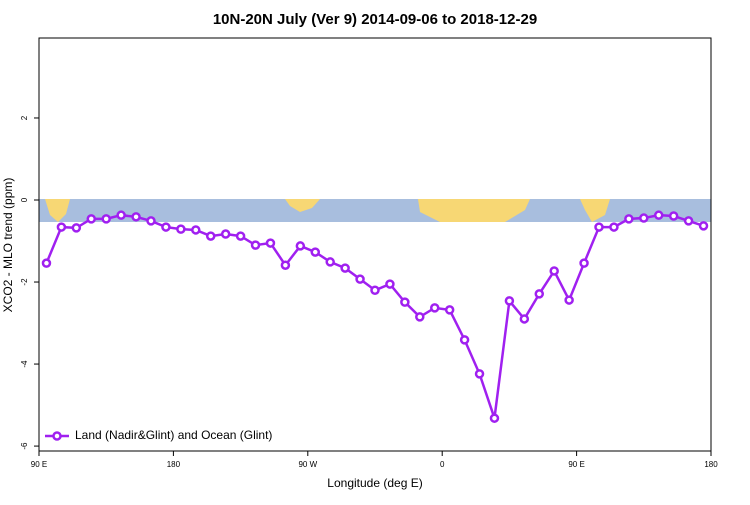 The image size is (750, 505). What do you see at coordinates (374, 483) in the screenshot?
I see `x-axis-label: Longitude (deg E)` at bounding box center [374, 483].